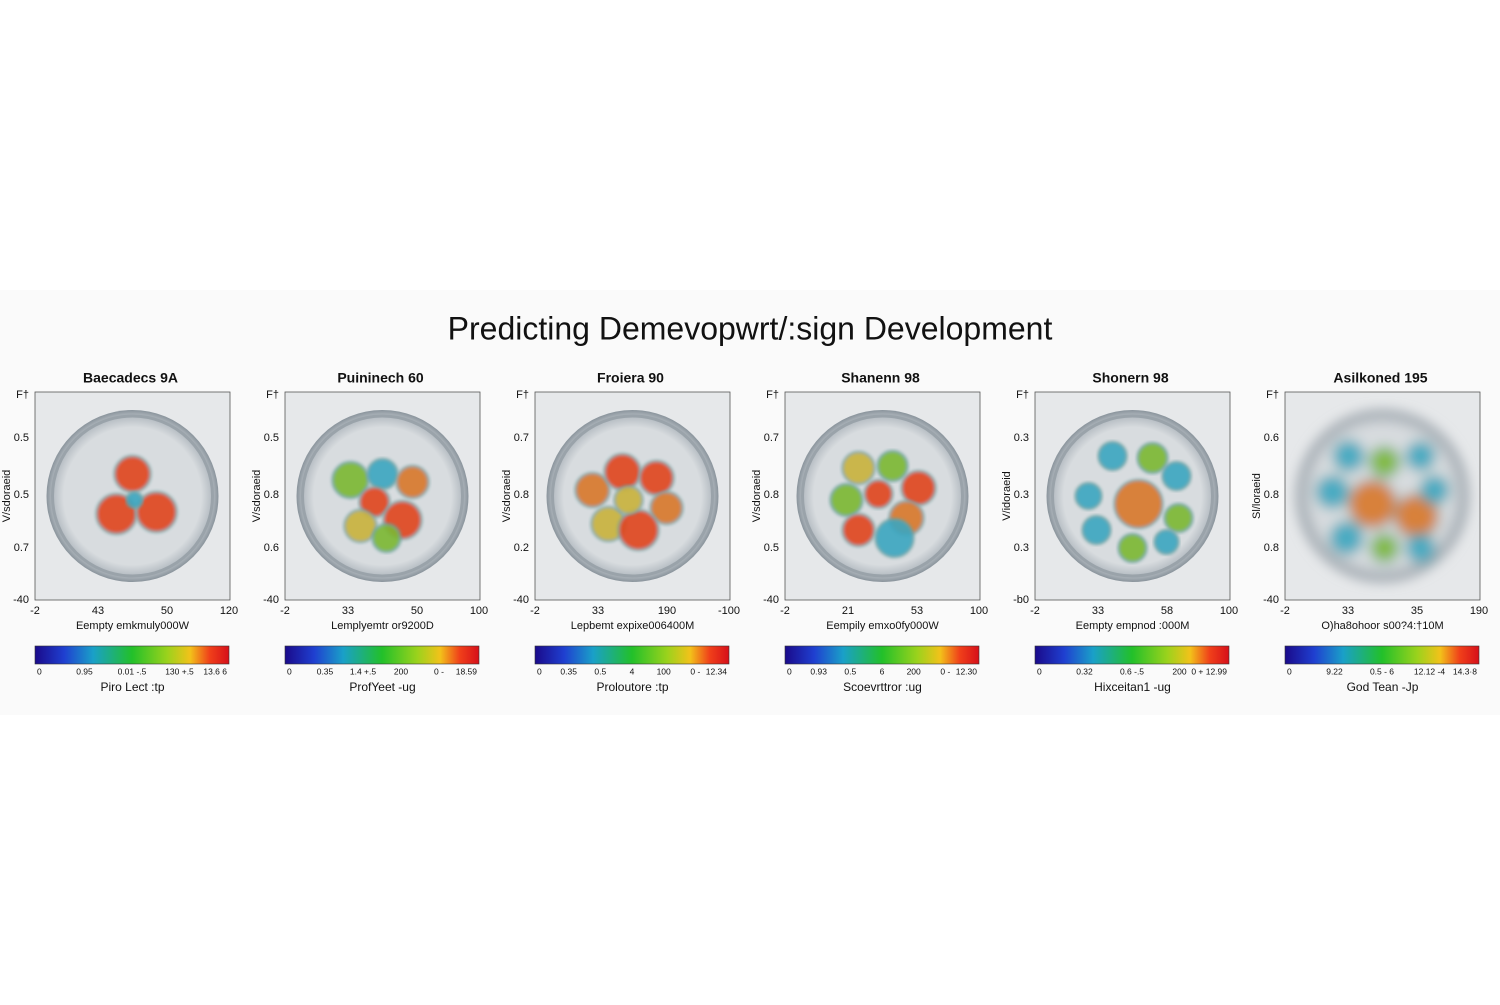 The width and height of the screenshot is (1500, 1005). I want to click on colorbar-tick-label: 4, so click(632, 671).